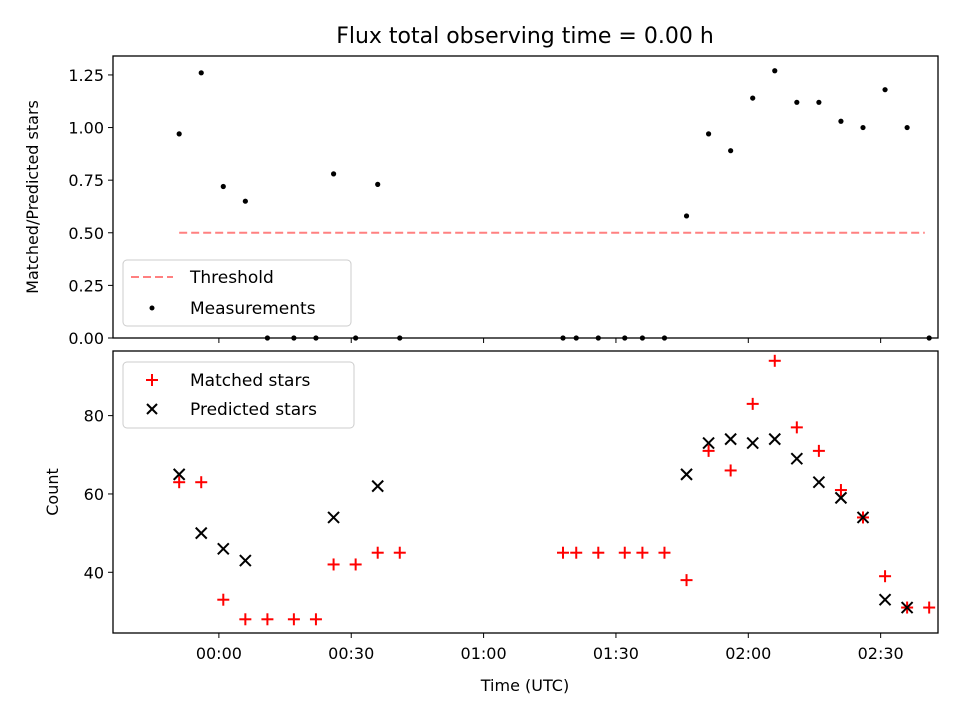 Image resolution: width=960 pixels, height=720 pixels. What do you see at coordinates (484, 653) in the screenshot?
I see `count-x-tick-label: 01:00` at bounding box center [484, 653].